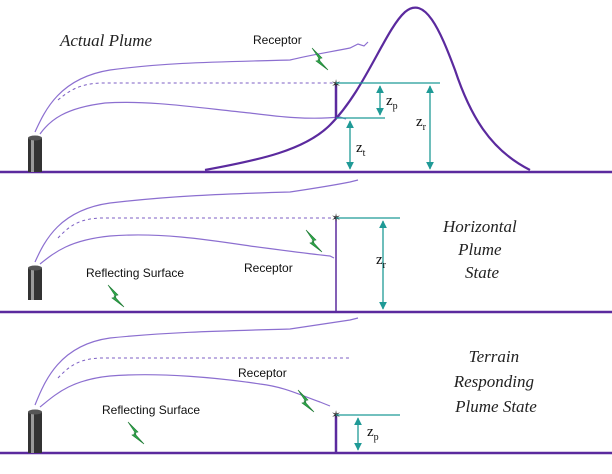 Image resolution: width=612 pixels, height=474 pixels. Describe the element at coordinates (262, 373) in the screenshot. I see `panel3-receptor-label: Receptor` at that location.